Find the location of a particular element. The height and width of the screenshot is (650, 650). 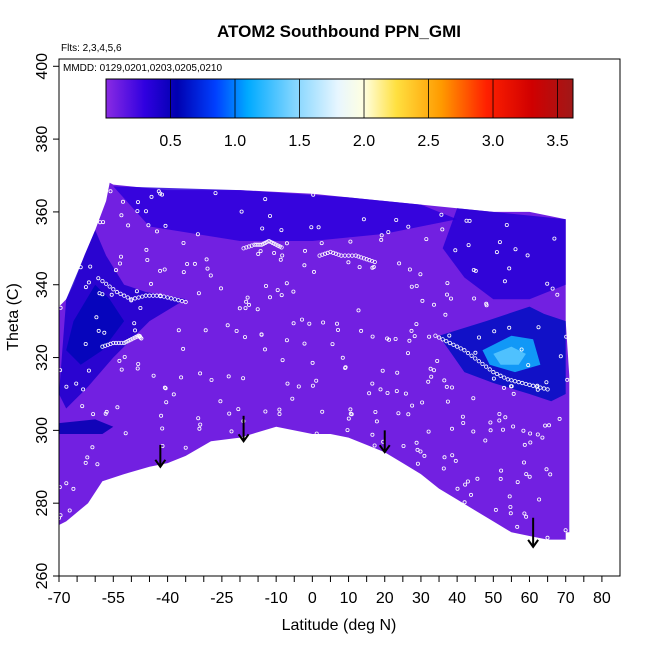

y-tick-label: 380 is located at coordinates (42, 139).